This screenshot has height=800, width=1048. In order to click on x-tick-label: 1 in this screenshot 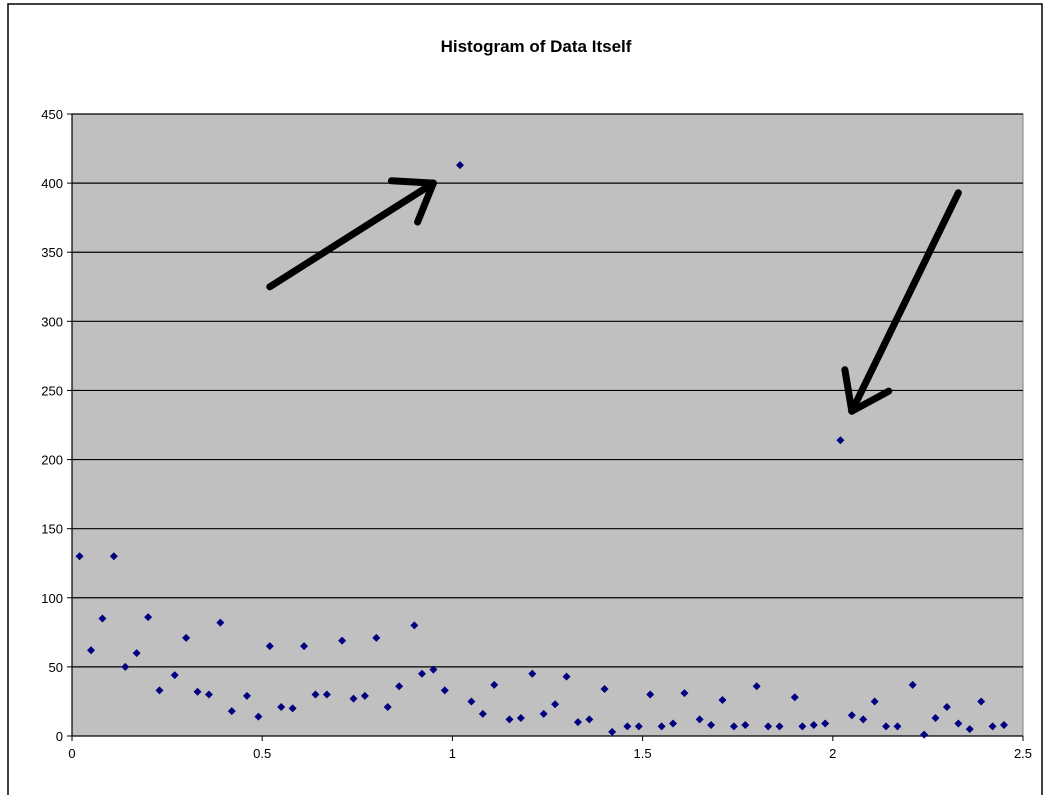, I will do `click(452, 753)`.